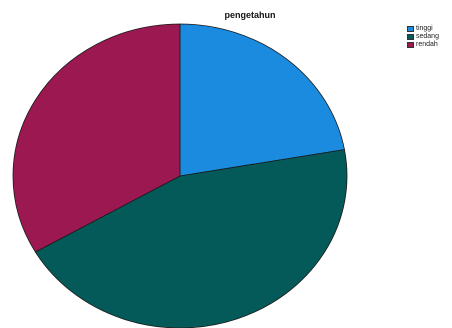  I want to click on legend-swatch-rendah, so click(410, 44).